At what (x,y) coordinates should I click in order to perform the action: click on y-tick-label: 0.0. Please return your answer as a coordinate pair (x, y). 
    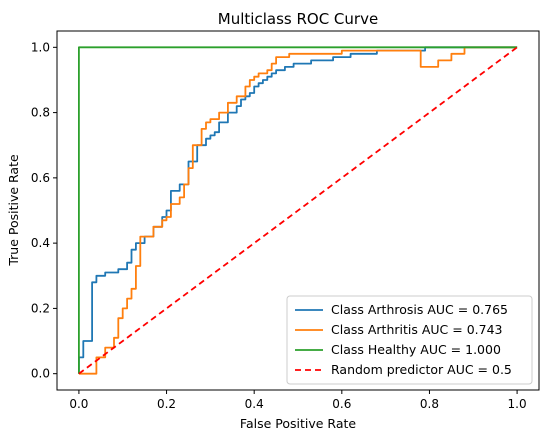
    Looking at the image, I should click on (40, 374).